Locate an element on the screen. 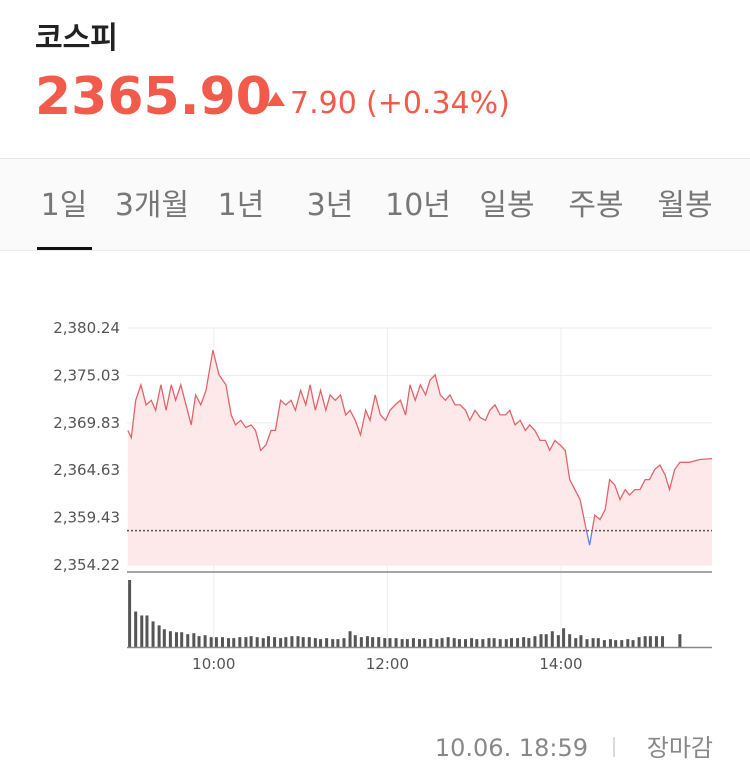  tab: 월봉 is located at coordinates (684, 205).